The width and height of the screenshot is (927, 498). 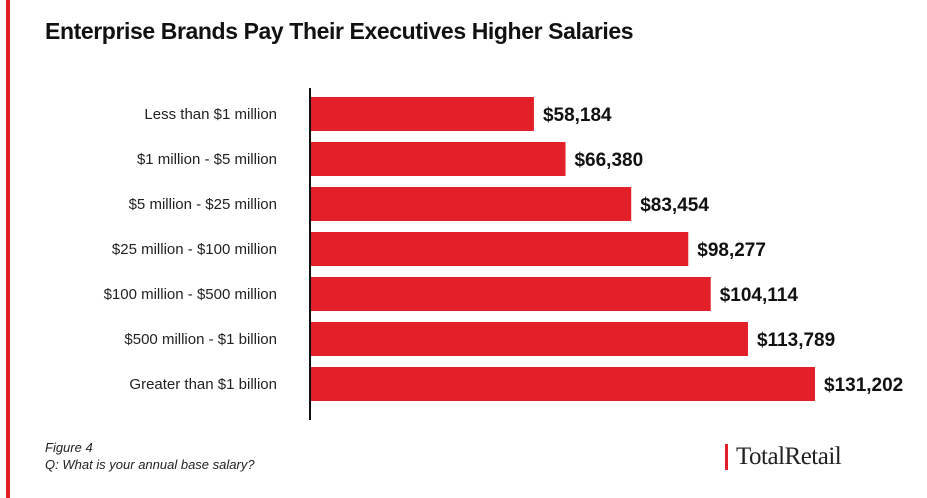 I want to click on logo-accent-bar, so click(x=726, y=457).